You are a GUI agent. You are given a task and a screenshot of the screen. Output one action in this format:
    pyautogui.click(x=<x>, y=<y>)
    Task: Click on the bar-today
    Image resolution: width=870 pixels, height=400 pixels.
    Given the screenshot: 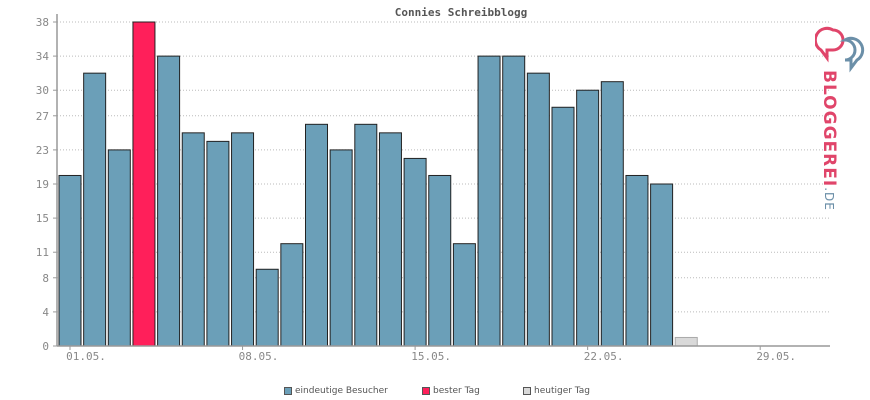 What is the action you would take?
    pyautogui.click(x=686, y=341)
    